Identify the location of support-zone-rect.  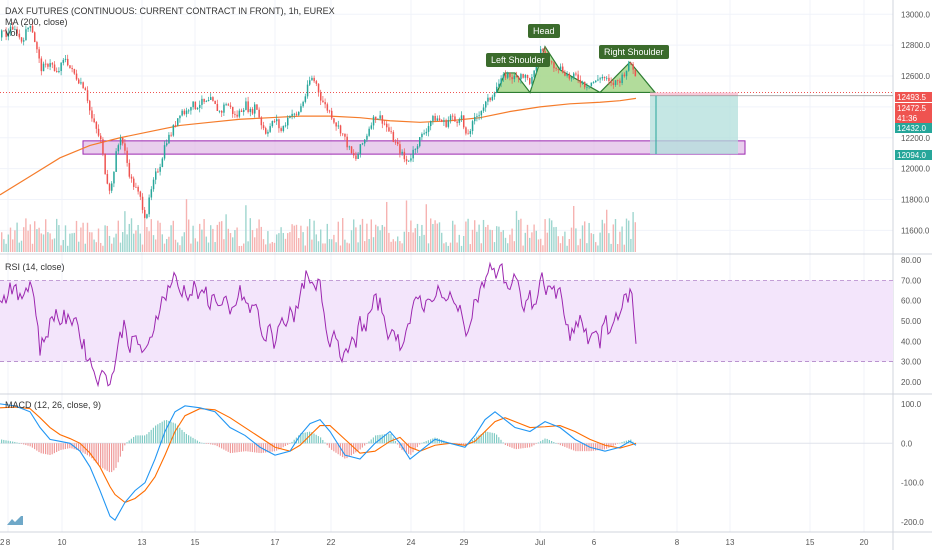
(414, 147).